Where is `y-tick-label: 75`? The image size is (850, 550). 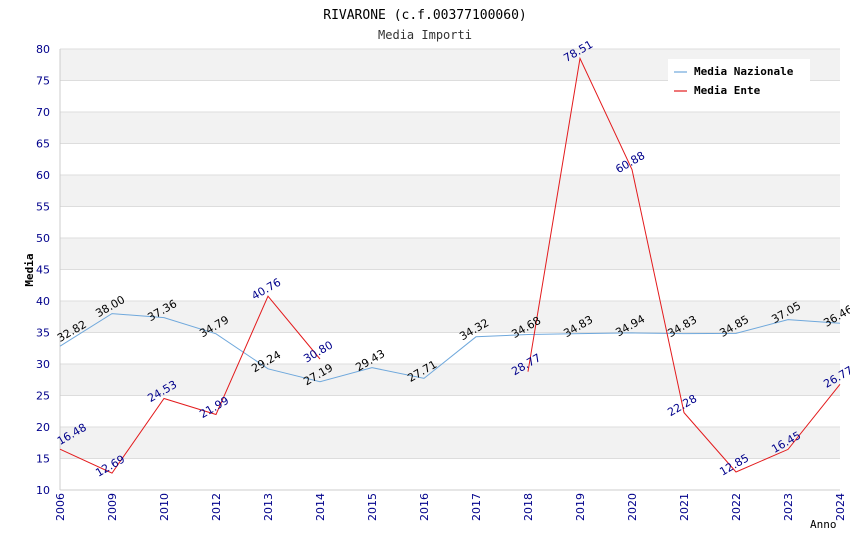 y-tick-label: 75 is located at coordinates (43, 81).